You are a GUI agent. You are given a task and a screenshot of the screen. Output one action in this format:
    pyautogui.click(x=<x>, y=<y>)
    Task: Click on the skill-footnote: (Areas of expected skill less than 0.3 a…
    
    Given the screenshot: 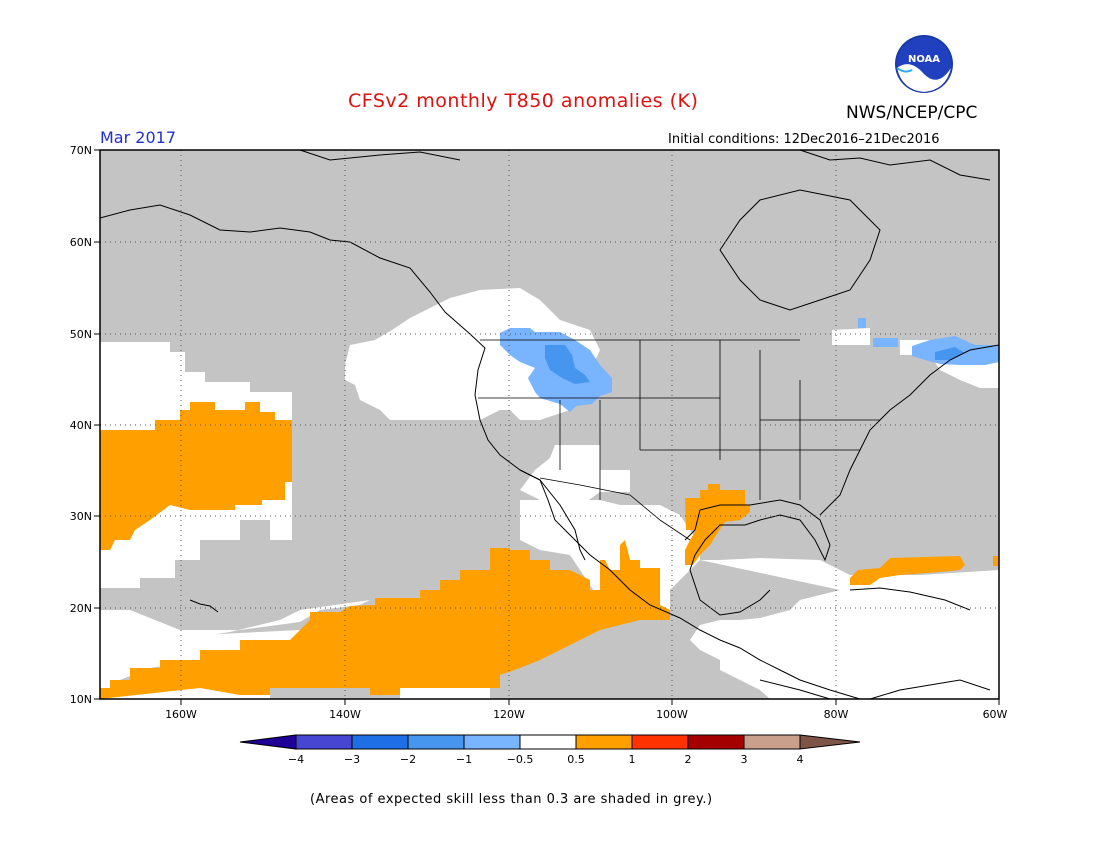 What is the action you would take?
    pyautogui.click(x=511, y=799)
    